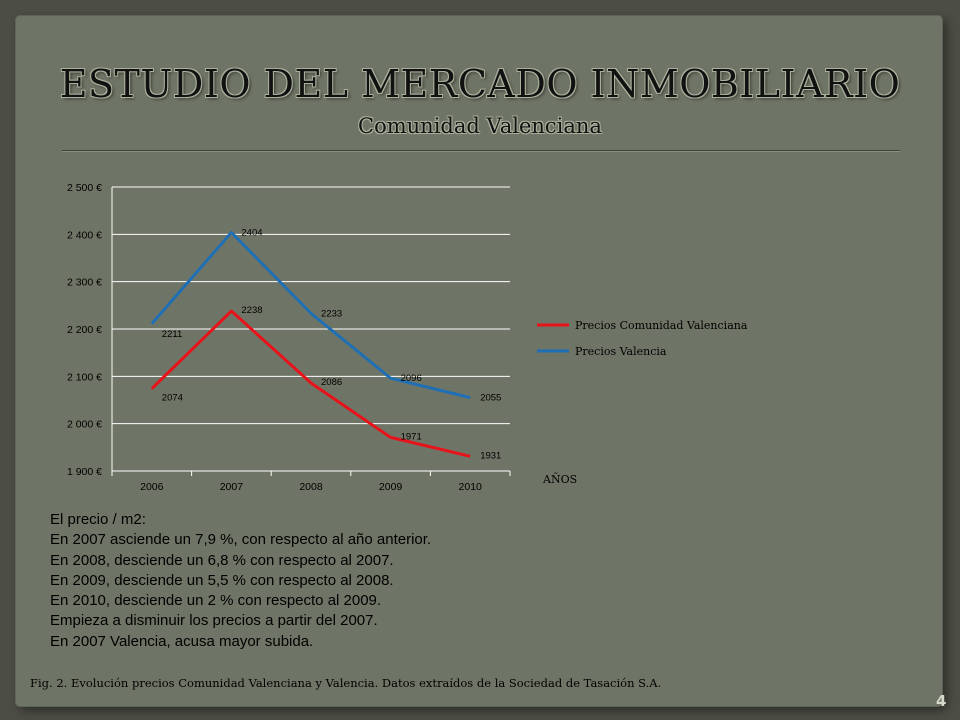 This screenshot has width=960, height=720. Describe the element at coordinates (480, 84) in the screenshot. I see `slide-title: ESTUDIO DEL MERCADO INMOBILIARIO` at that location.